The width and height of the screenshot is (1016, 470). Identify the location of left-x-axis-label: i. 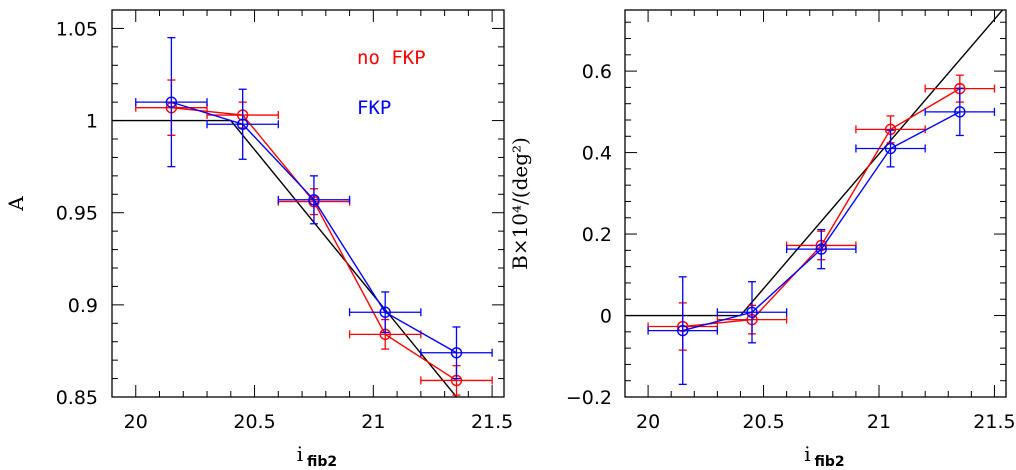
(300, 454).